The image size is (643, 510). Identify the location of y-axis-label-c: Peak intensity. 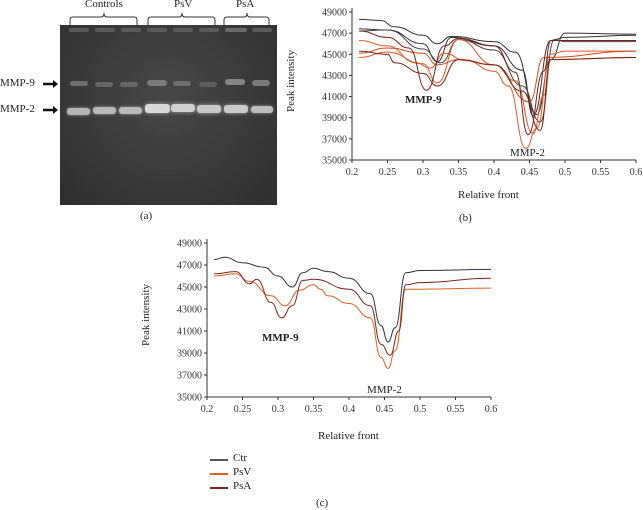
(146, 314).